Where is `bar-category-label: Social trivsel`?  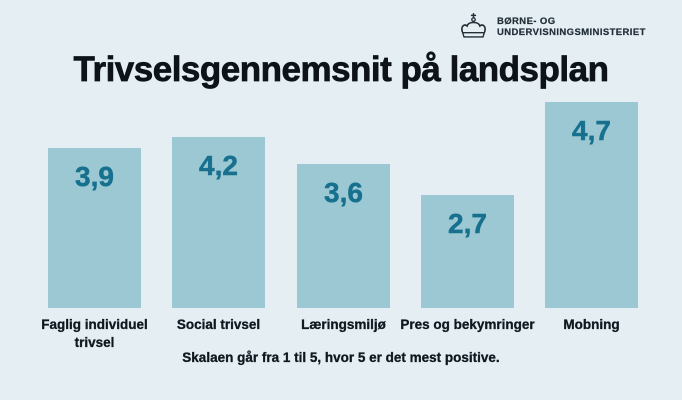 bar-category-label: Social trivsel is located at coordinates (218, 324).